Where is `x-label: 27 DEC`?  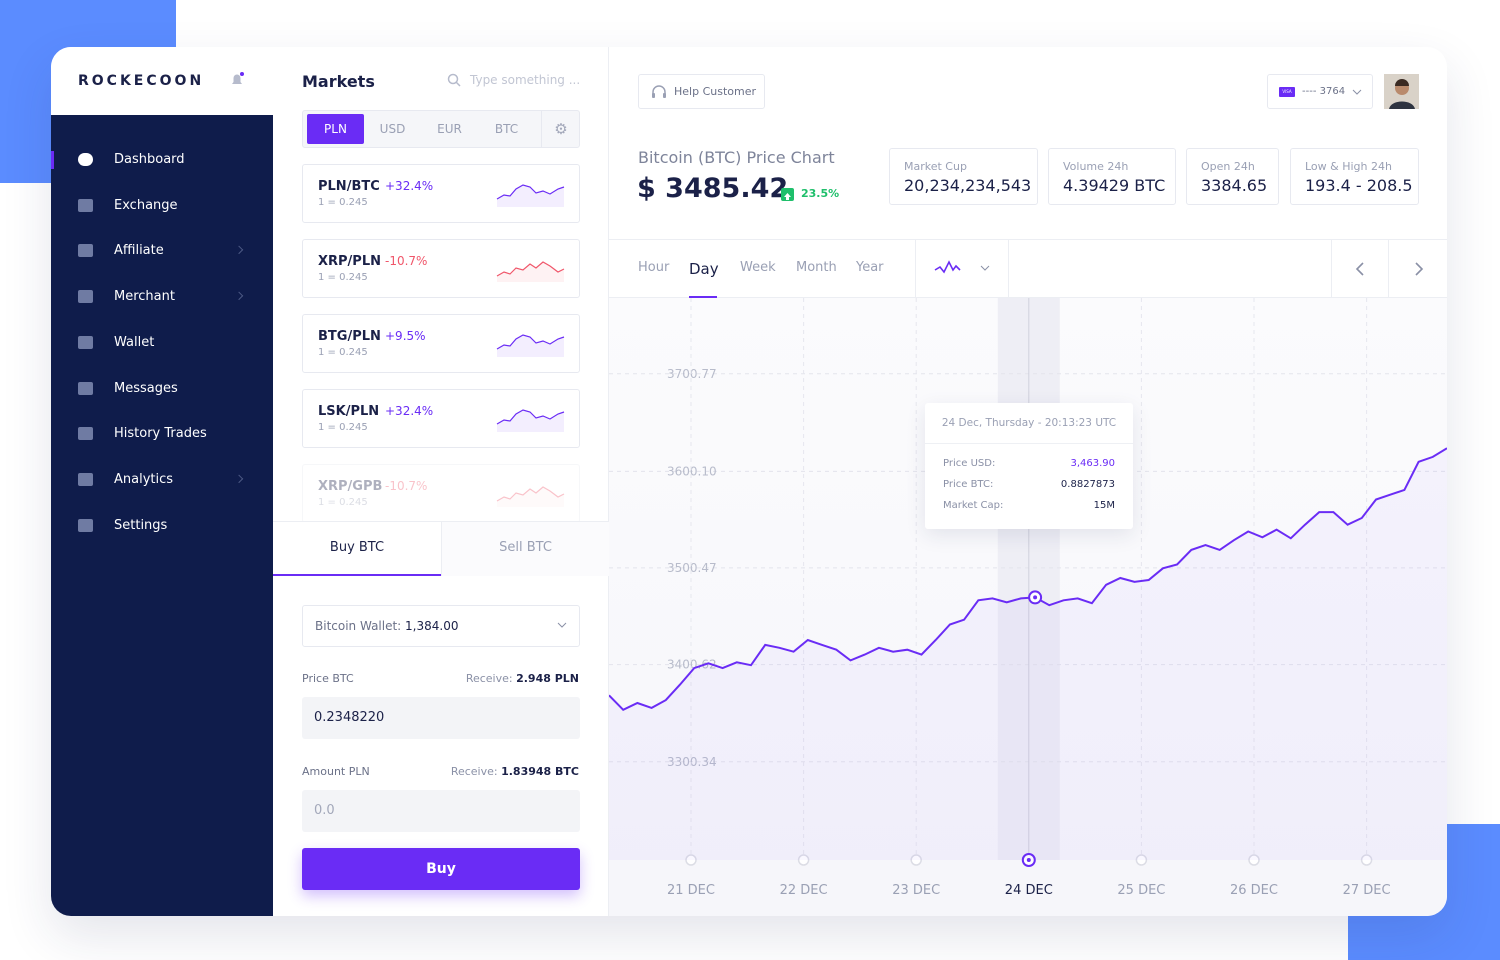 x-label: 27 DEC is located at coordinates (1367, 890).